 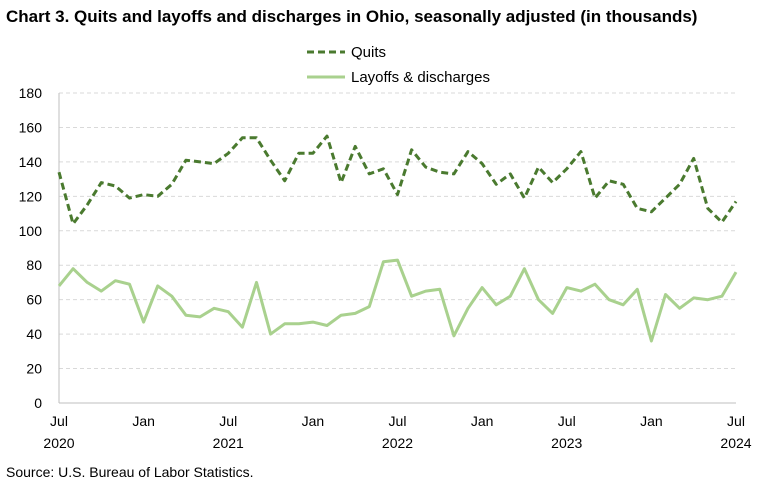 I want to click on x-tick-year-label: 2023, so click(x=566, y=443).